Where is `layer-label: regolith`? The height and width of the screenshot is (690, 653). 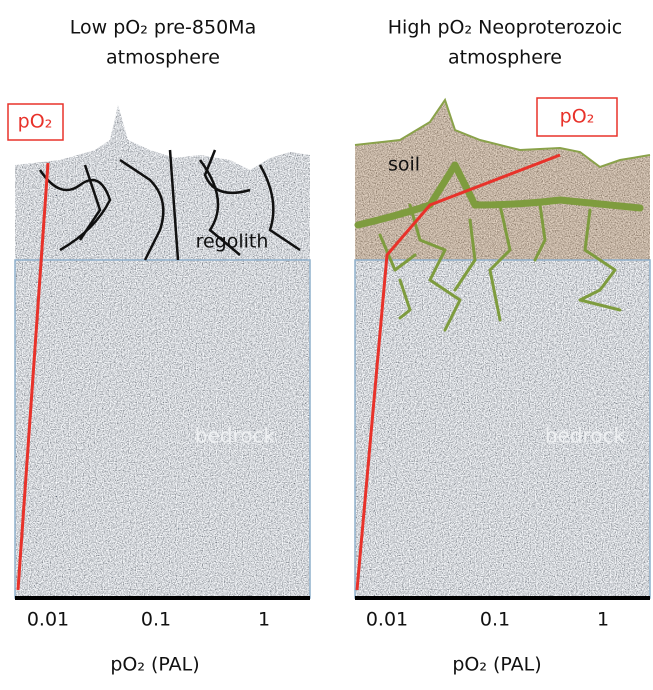 layer-label: regolith is located at coordinates (232, 242).